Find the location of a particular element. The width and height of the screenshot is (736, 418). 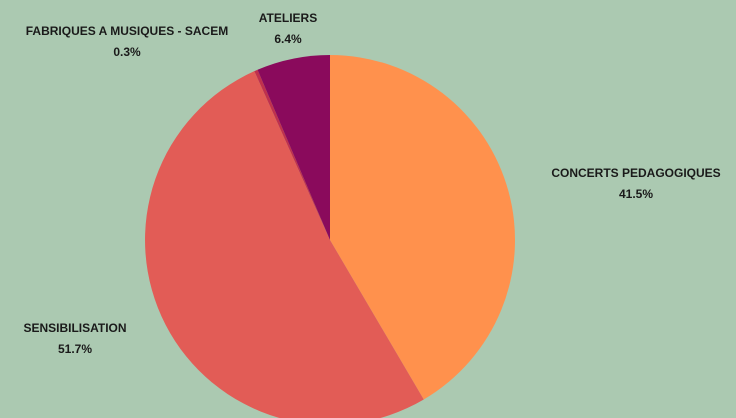

pie-slice-fabriques-a-musiques-sacem is located at coordinates (292, 154).